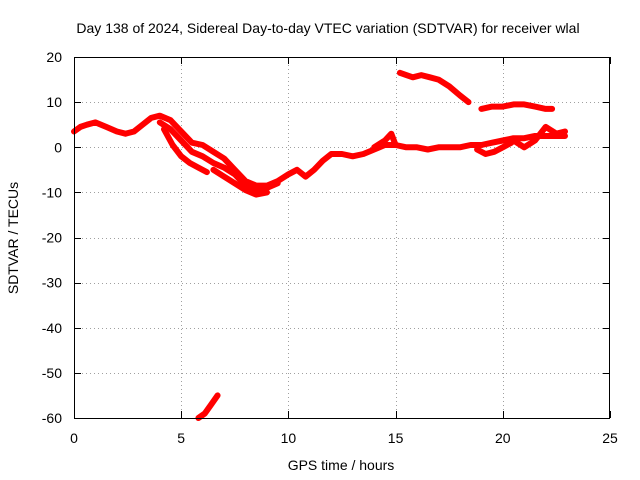 The image size is (640, 480). I want to click on y-tick-label: -10, so click(52, 192).